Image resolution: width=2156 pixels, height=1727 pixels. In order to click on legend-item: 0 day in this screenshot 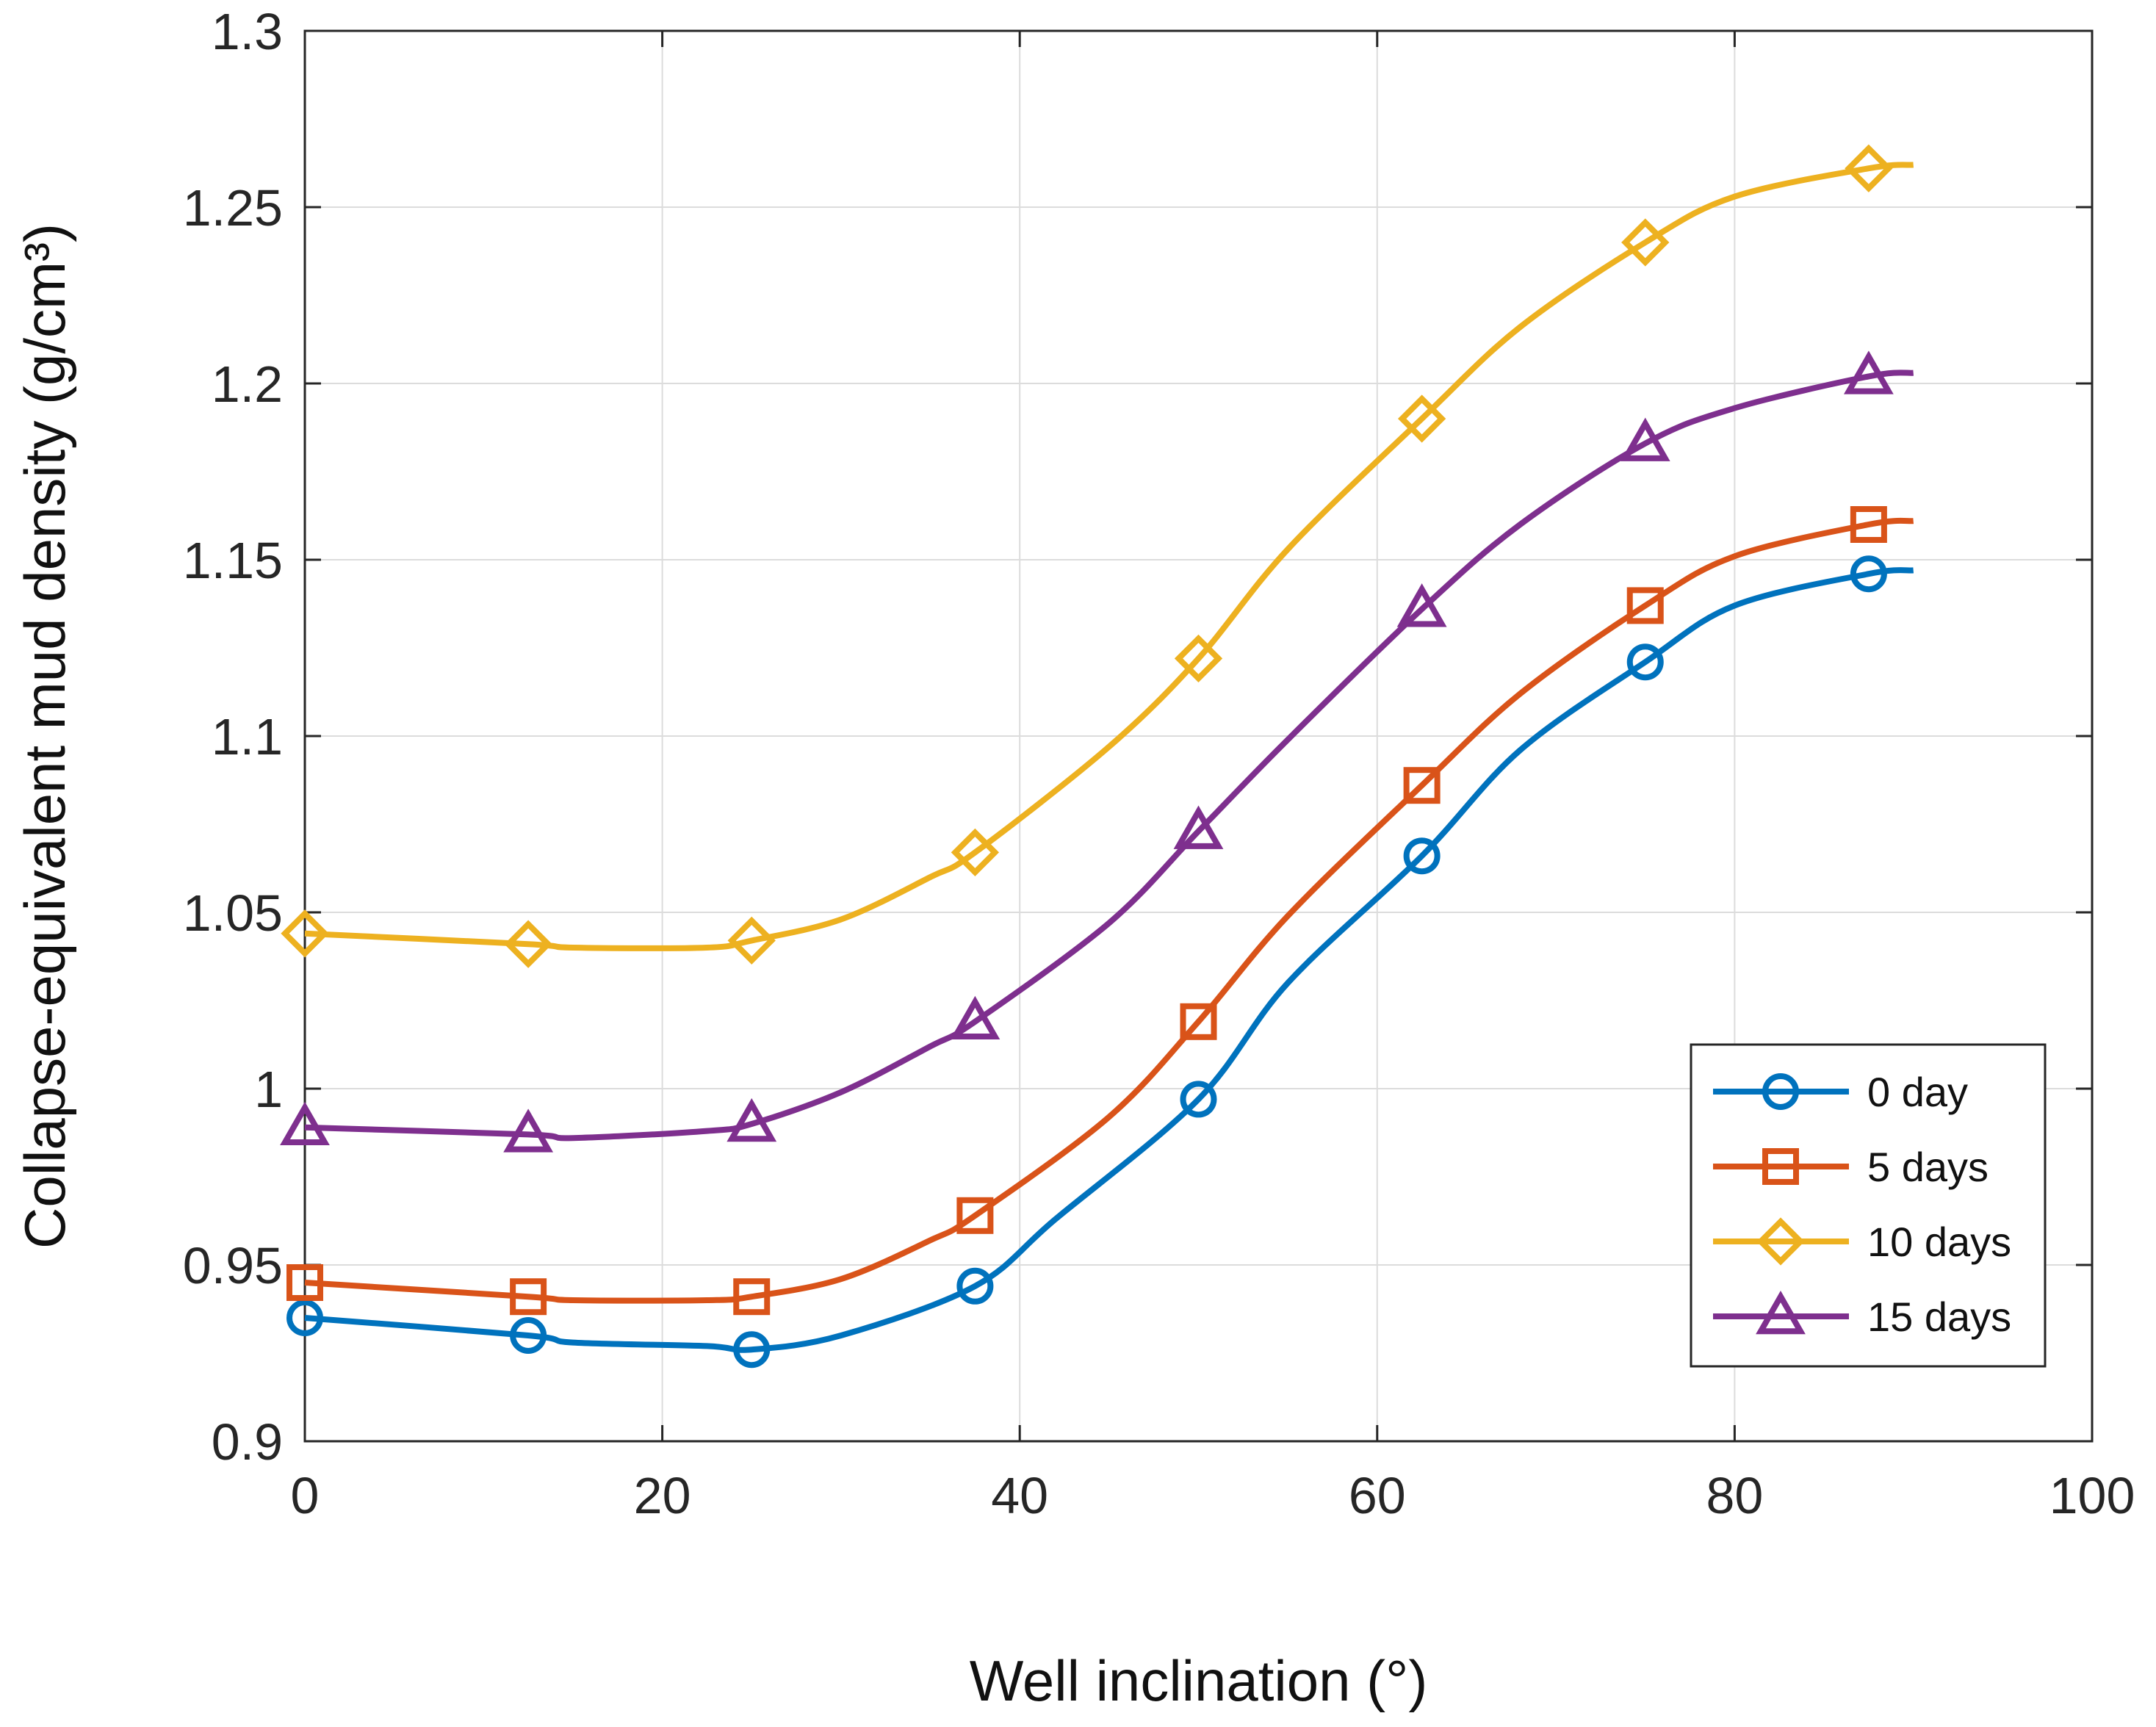, I will do `click(1840, 1092)`.